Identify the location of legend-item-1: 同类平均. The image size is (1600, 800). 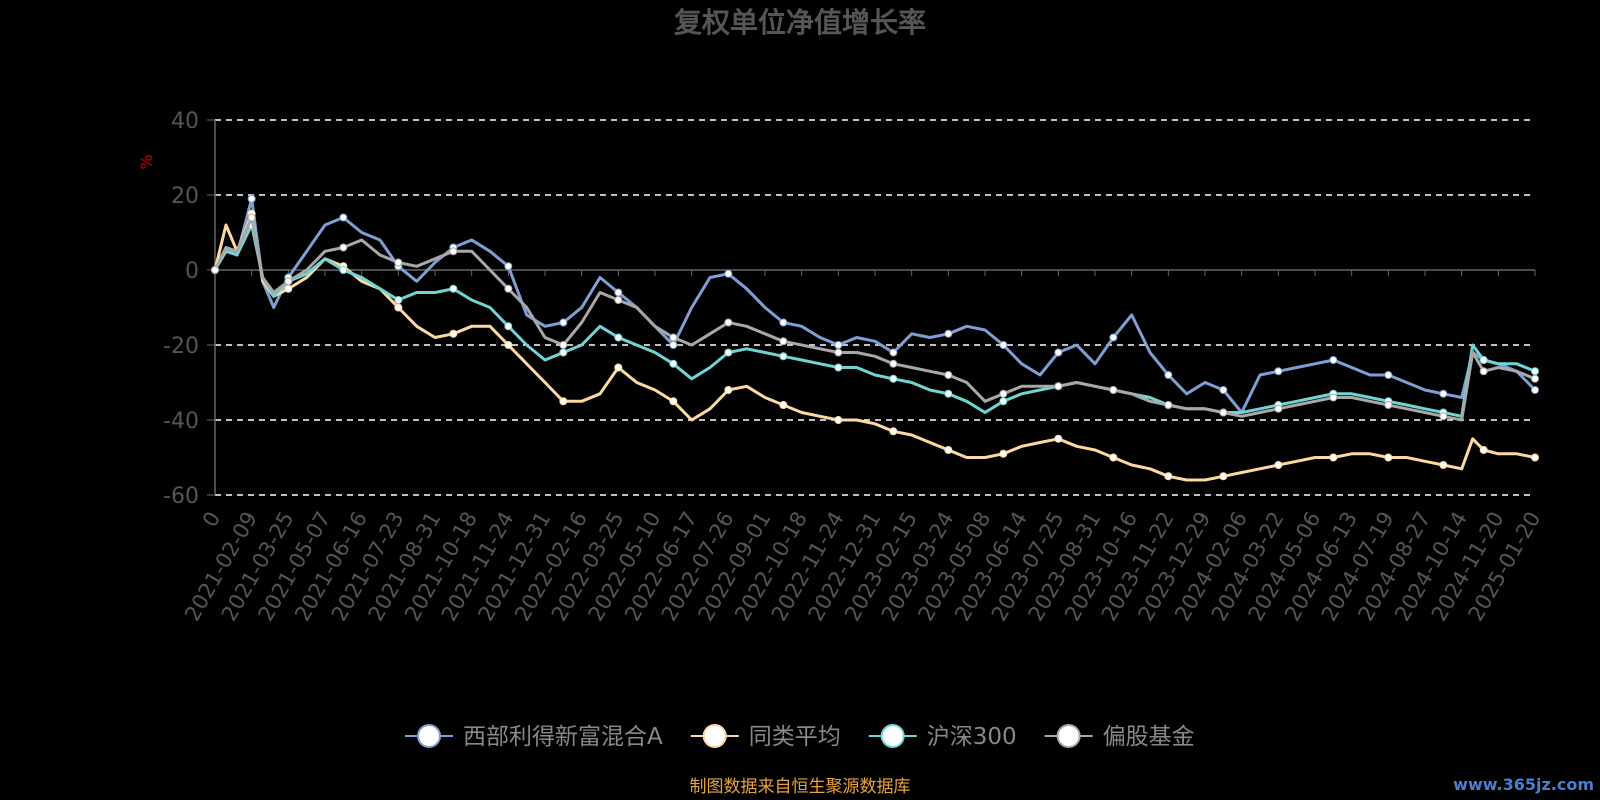
(765, 737).